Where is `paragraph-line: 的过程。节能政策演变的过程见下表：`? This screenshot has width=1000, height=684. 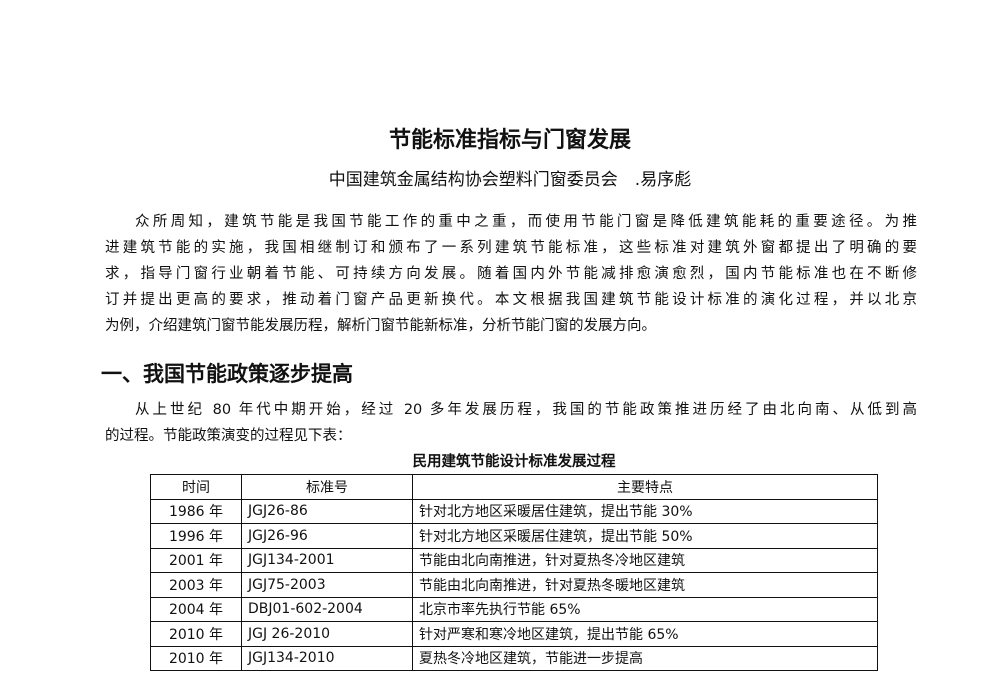
paragraph-line: 的过程。节能政策演变的过程见下表： is located at coordinates (228, 436).